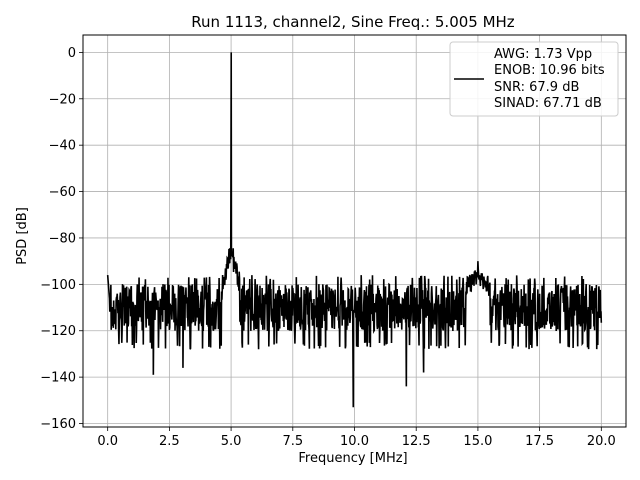  Describe the element at coordinates (536, 87) in the screenshot. I see `legend-entry-snr: SNR: 67.9 dB` at that location.